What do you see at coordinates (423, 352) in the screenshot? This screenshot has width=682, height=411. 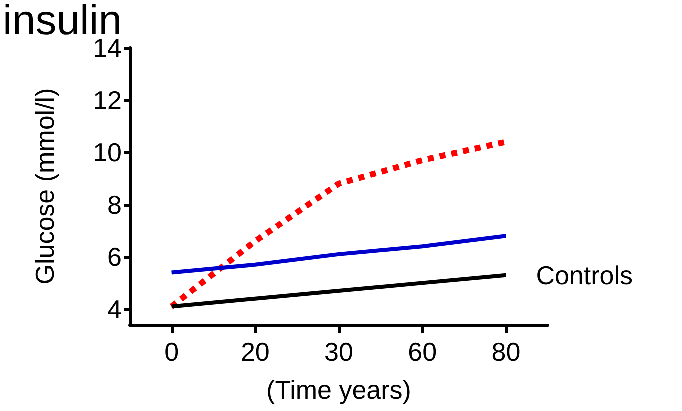 I see `x-tick-label: 60` at bounding box center [423, 352].